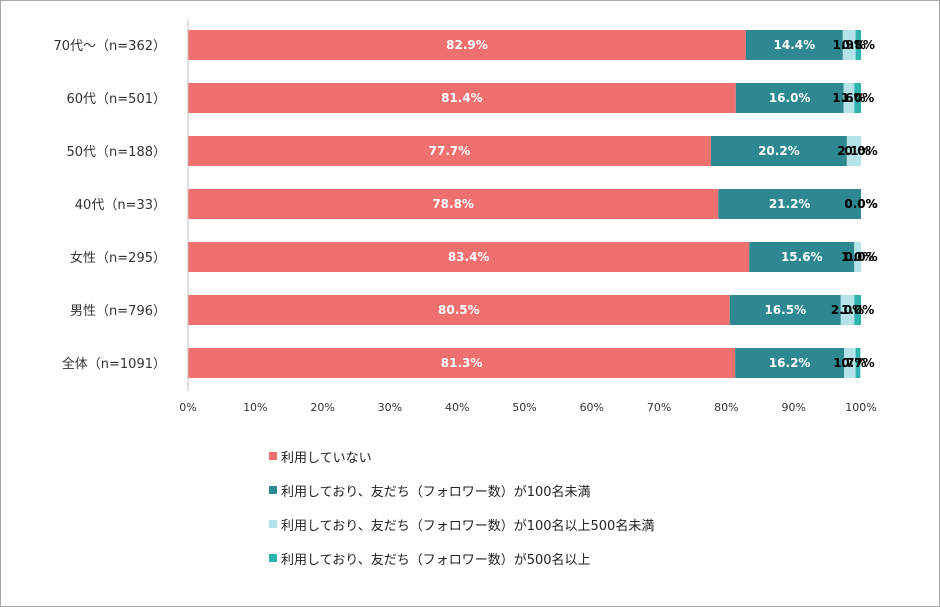 Image resolution: width=940 pixels, height=607 pixels. Describe the element at coordinates (117, 99) in the screenshot. I see `category-label: 60代（n=501）` at that location.